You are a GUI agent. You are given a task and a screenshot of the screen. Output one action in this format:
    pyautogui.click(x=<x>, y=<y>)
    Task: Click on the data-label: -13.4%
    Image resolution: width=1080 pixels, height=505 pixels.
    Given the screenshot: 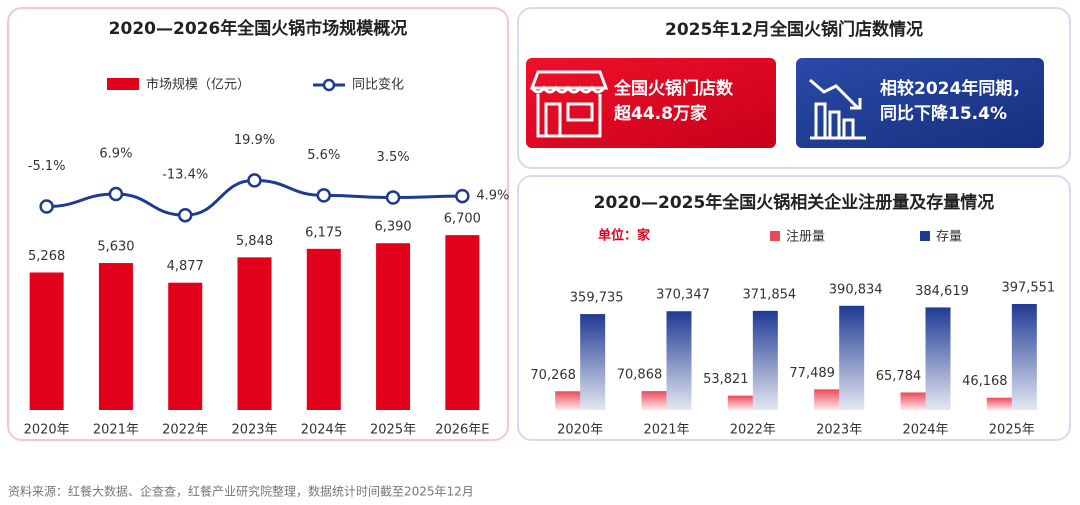 What is the action you would take?
    pyautogui.click(x=185, y=175)
    